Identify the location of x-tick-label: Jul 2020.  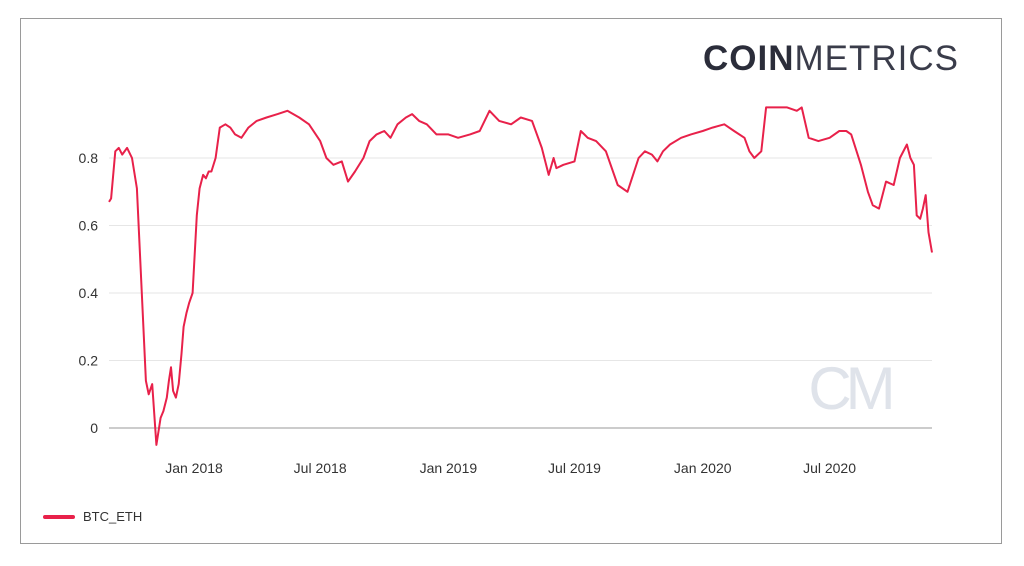
(829, 468).